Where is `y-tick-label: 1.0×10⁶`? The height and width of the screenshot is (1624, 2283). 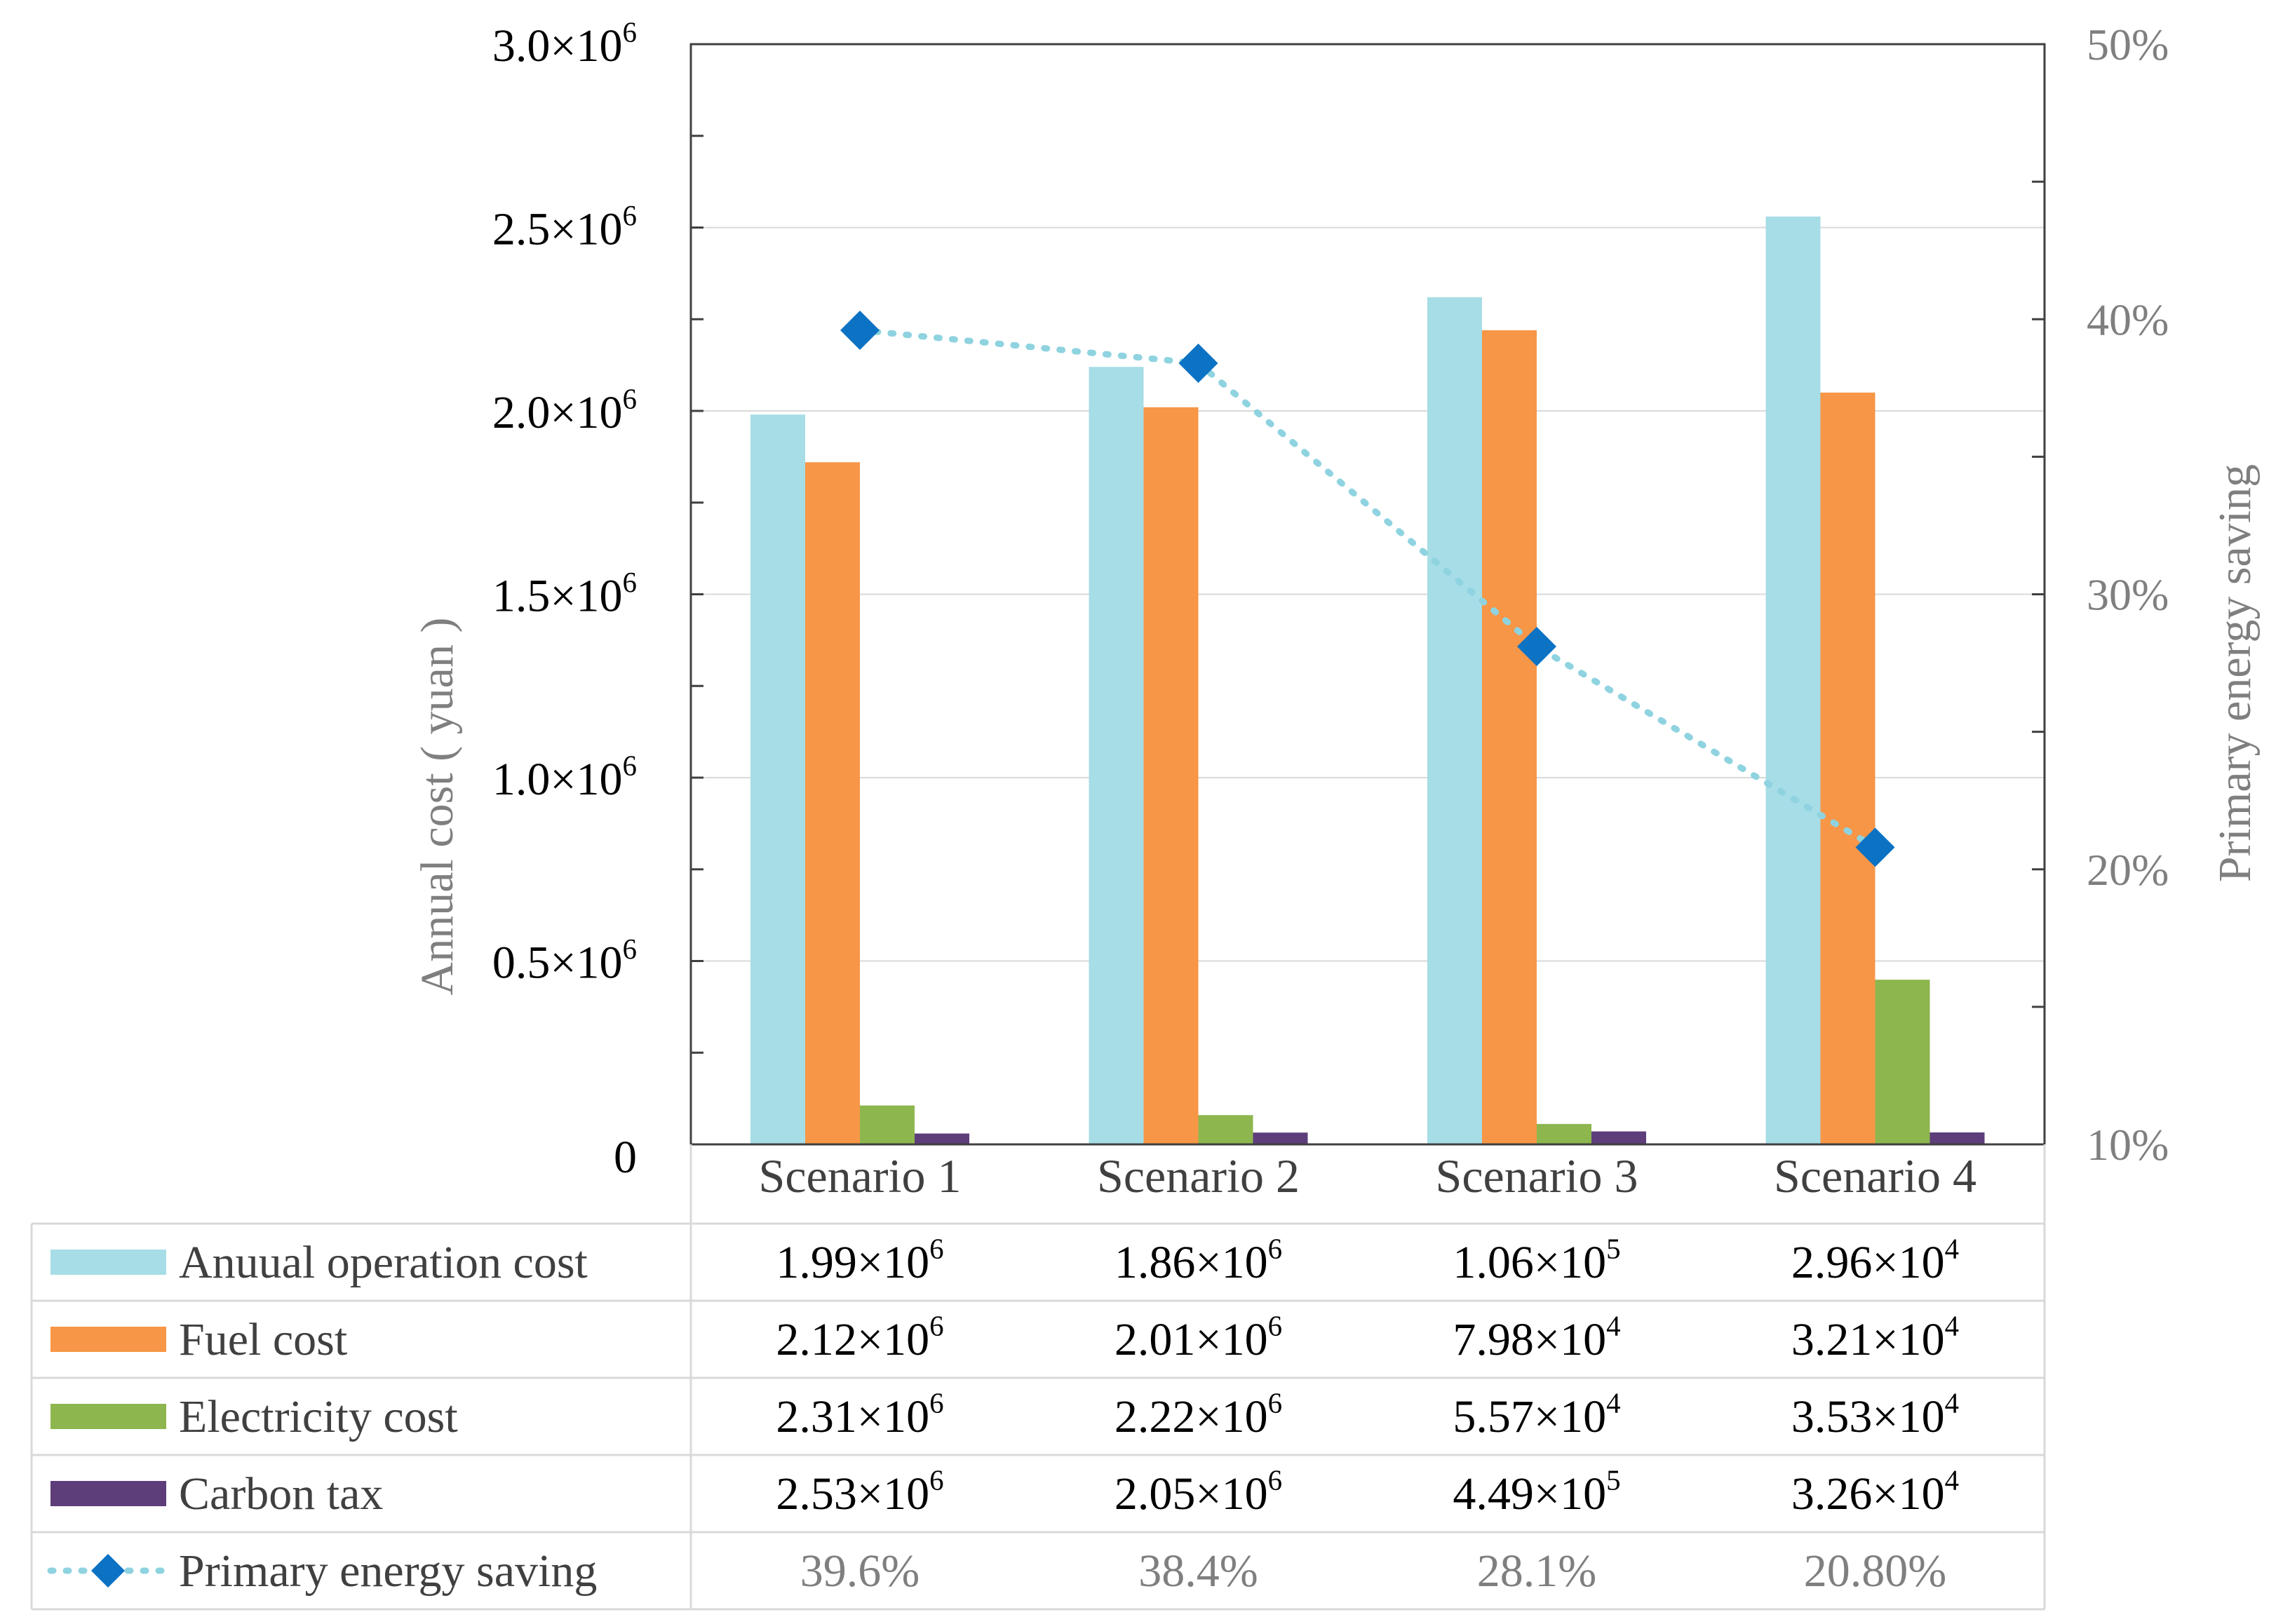 y-tick-label: 1.0×10⁶ is located at coordinates (564, 777).